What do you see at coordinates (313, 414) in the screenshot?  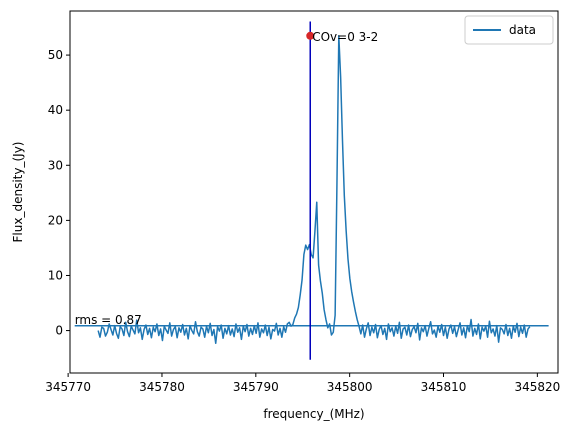 I see `x-axis-label: frequency_(MHz)` at bounding box center [313, 414].